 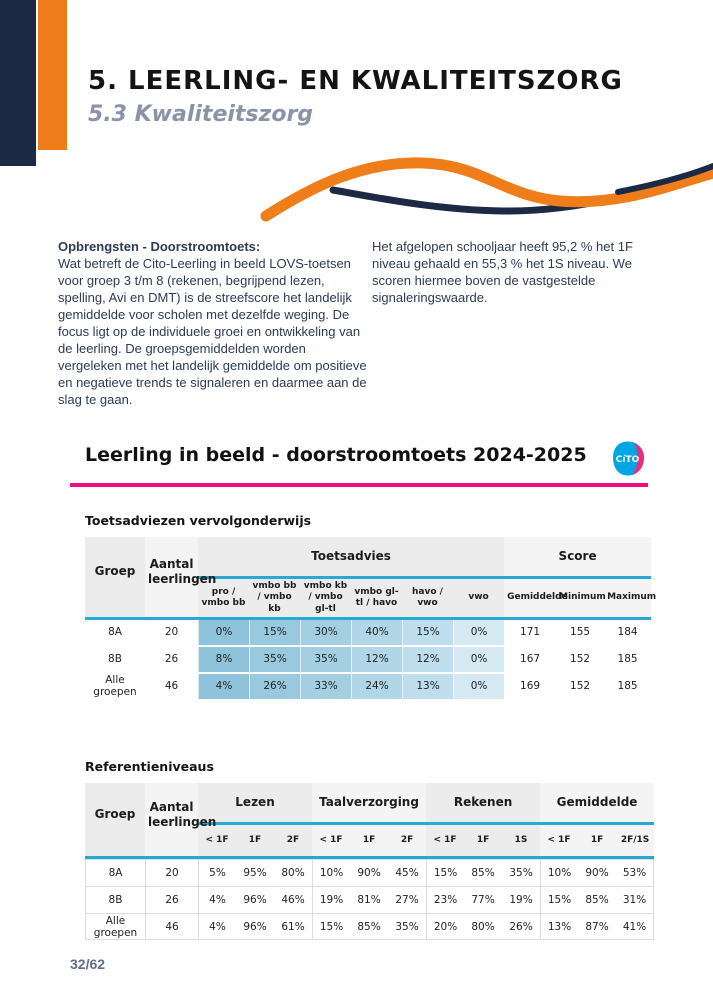 What do you see at coordinates (255, 872) in the screenshot?
I see `cell-value: 95%` at bounding box center [255, 872].